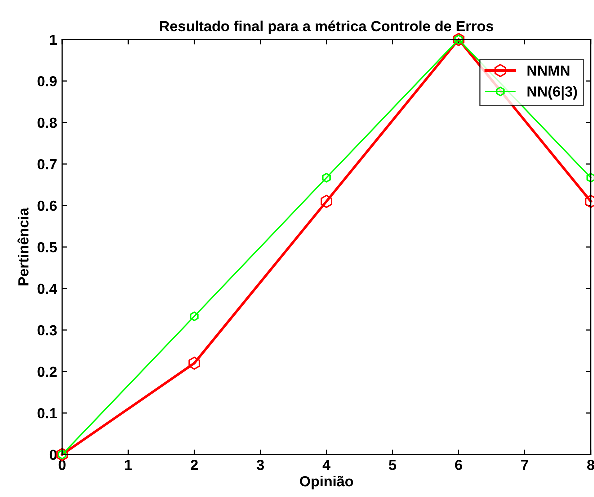 The width and height of the screenshot is (594, 497). Describe the element at coordinates (549, 71) in the screenshot. I see `legend-label: NNMN` at that location.